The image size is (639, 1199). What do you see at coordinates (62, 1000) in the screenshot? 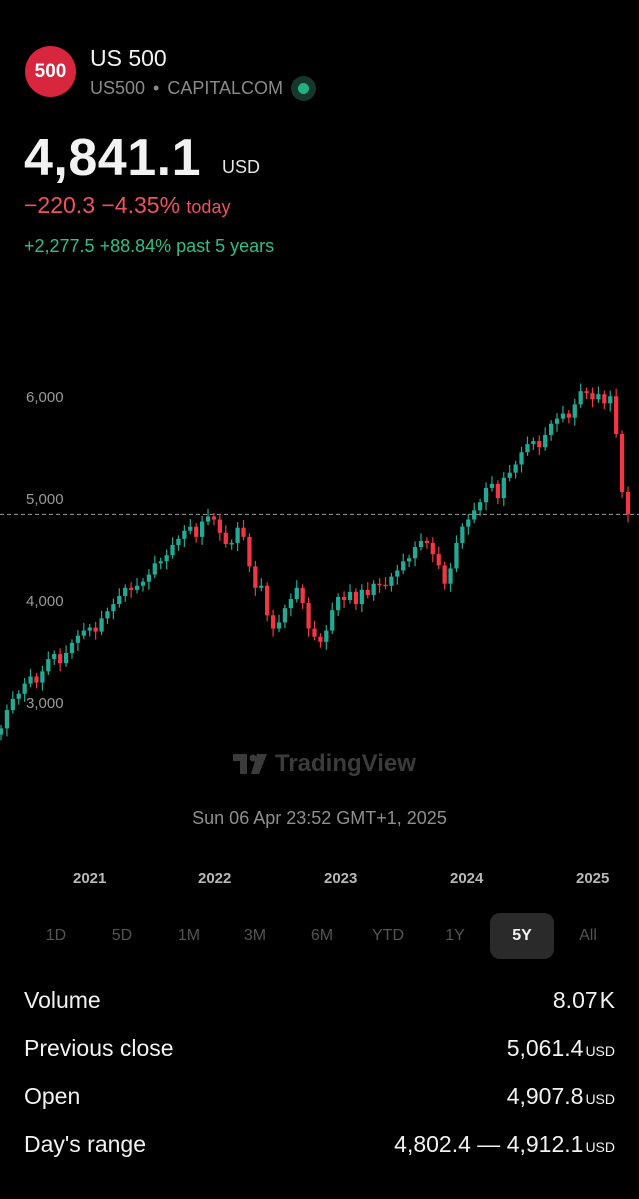
I see `stat-volume-label: Volume` at bounding box center [62, 1000].